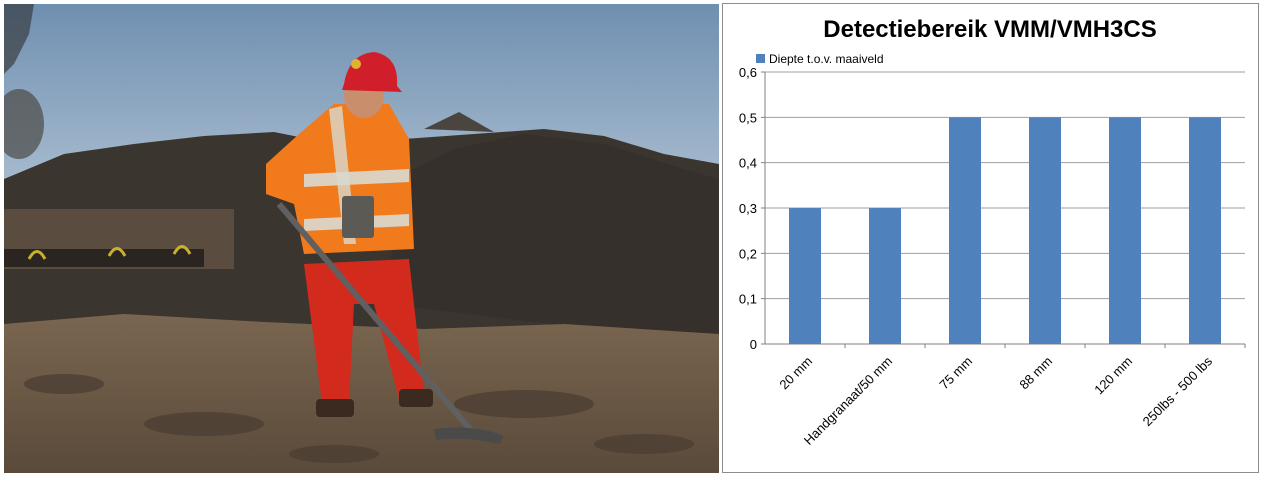 The width and height of the screenshot is (1263, 477). What do you see at coordinates (748, 117) in the screenshot?
I see `y-tick-label: 0,5` at bounding box center [748, 117].